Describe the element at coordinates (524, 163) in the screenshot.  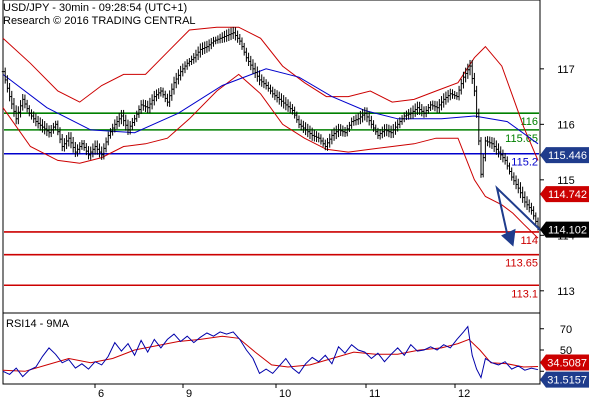
I see `level-label: 115.2` at that location.